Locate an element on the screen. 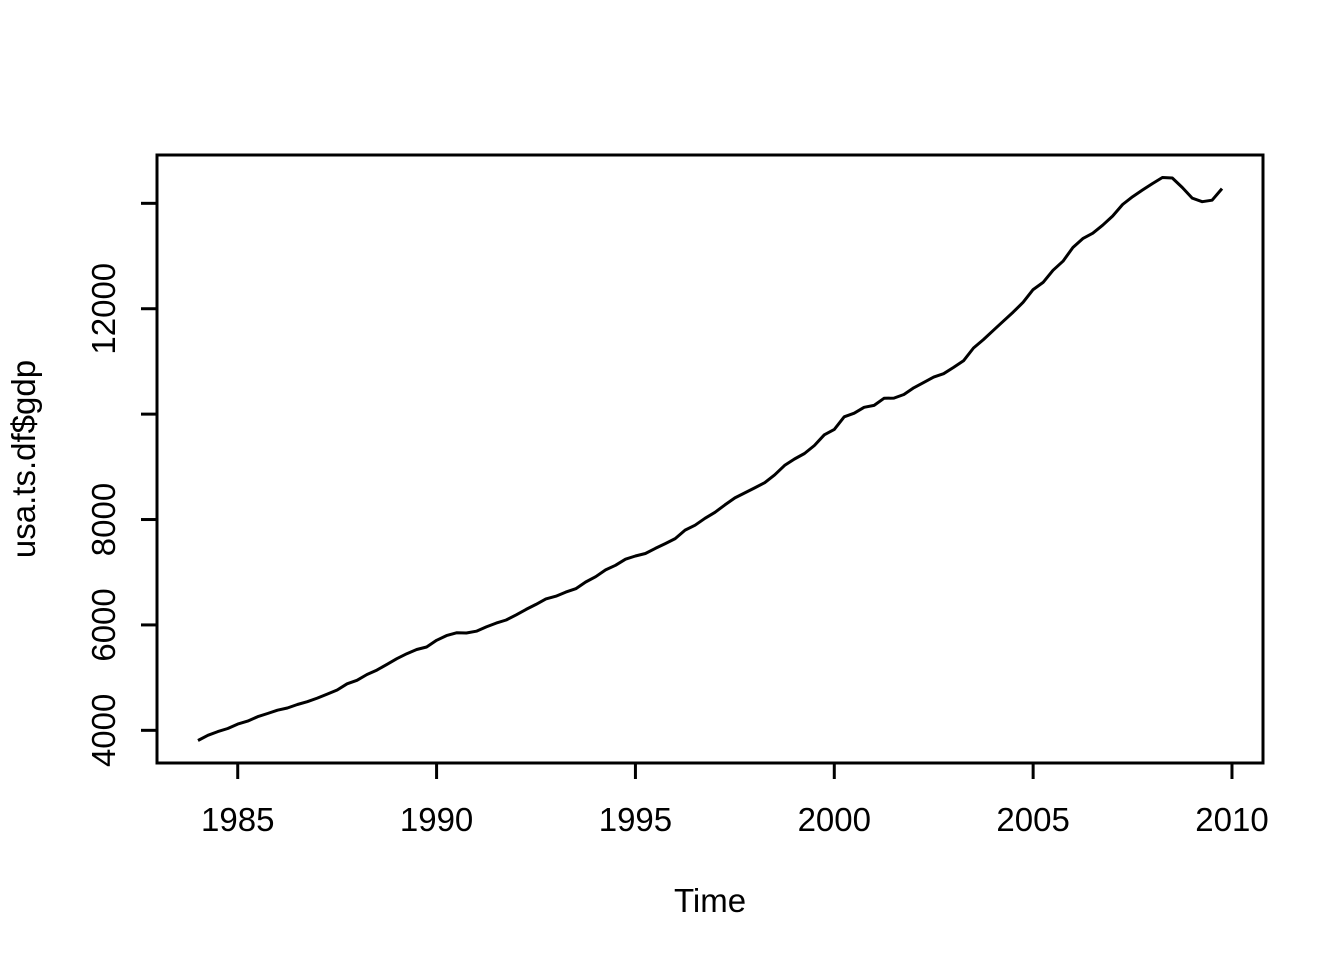  tick-label: 12000 is located at coordinates (103, 309).